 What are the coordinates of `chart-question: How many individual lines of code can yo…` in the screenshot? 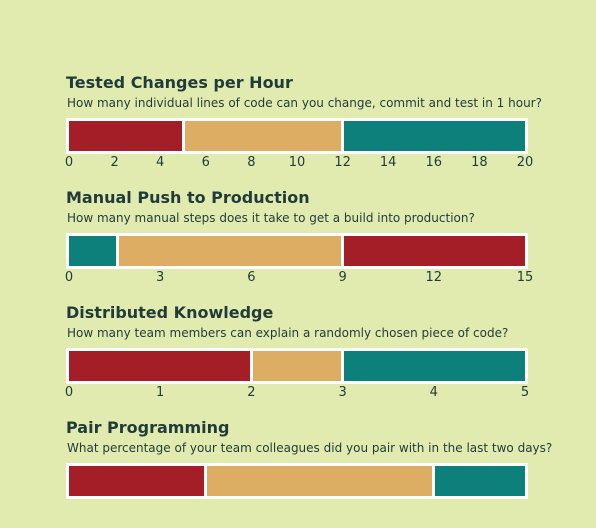 It's located at (304, 103).